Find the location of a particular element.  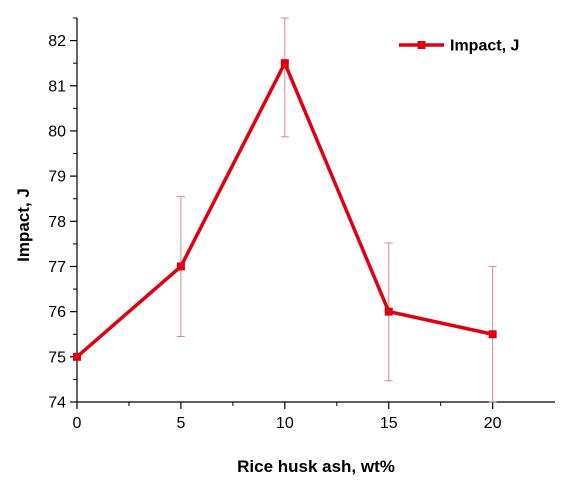

x-axis-title: Rice husk ash, wt% is located at coordinates (316, 466).